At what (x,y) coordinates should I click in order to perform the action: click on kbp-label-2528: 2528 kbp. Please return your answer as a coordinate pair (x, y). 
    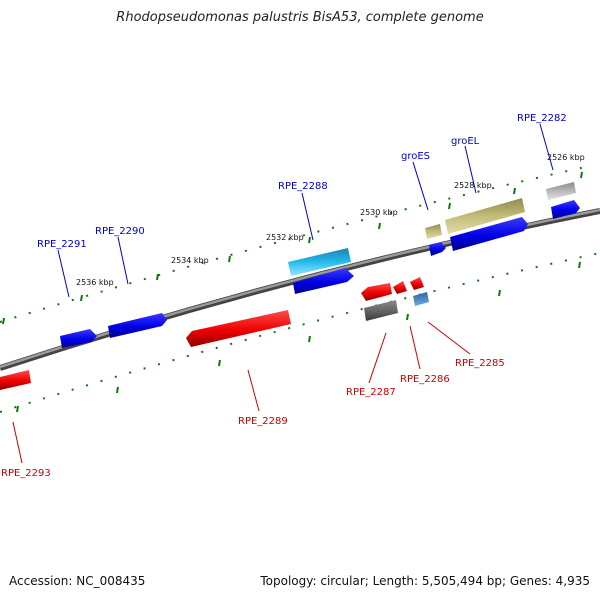
    Looking at the image, I should click on (473, 185).